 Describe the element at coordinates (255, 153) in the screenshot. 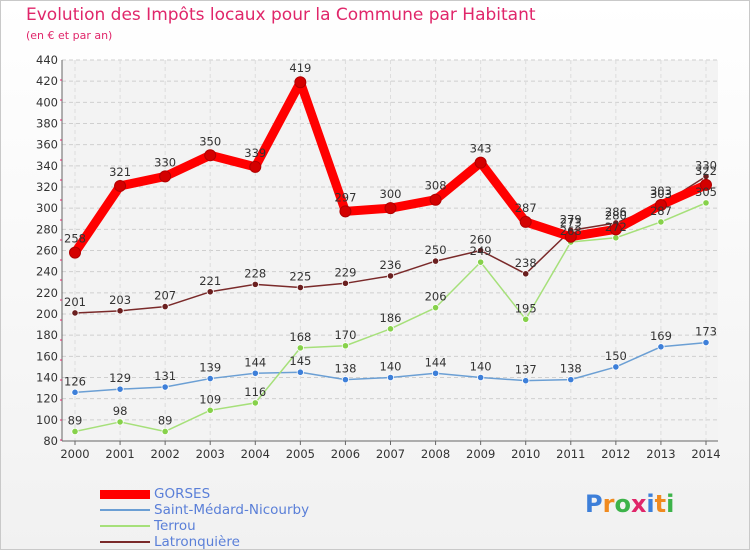

I see `data-label: 339` at that location.